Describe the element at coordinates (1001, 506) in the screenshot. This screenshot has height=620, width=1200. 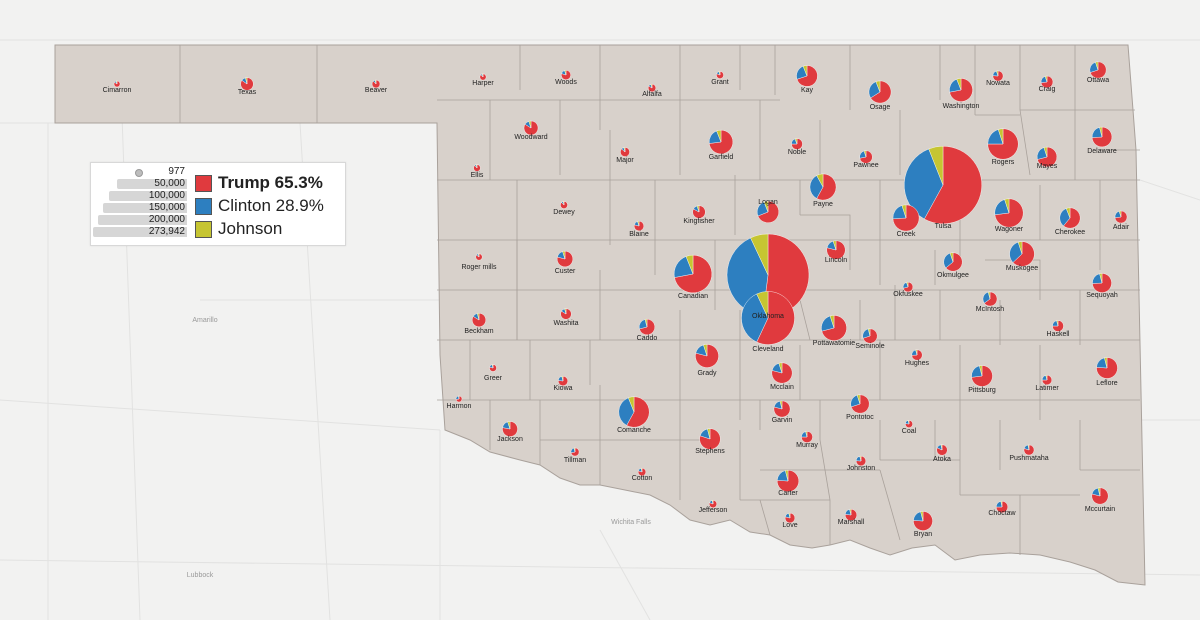
I see `county-pie-choctaw` at that location.